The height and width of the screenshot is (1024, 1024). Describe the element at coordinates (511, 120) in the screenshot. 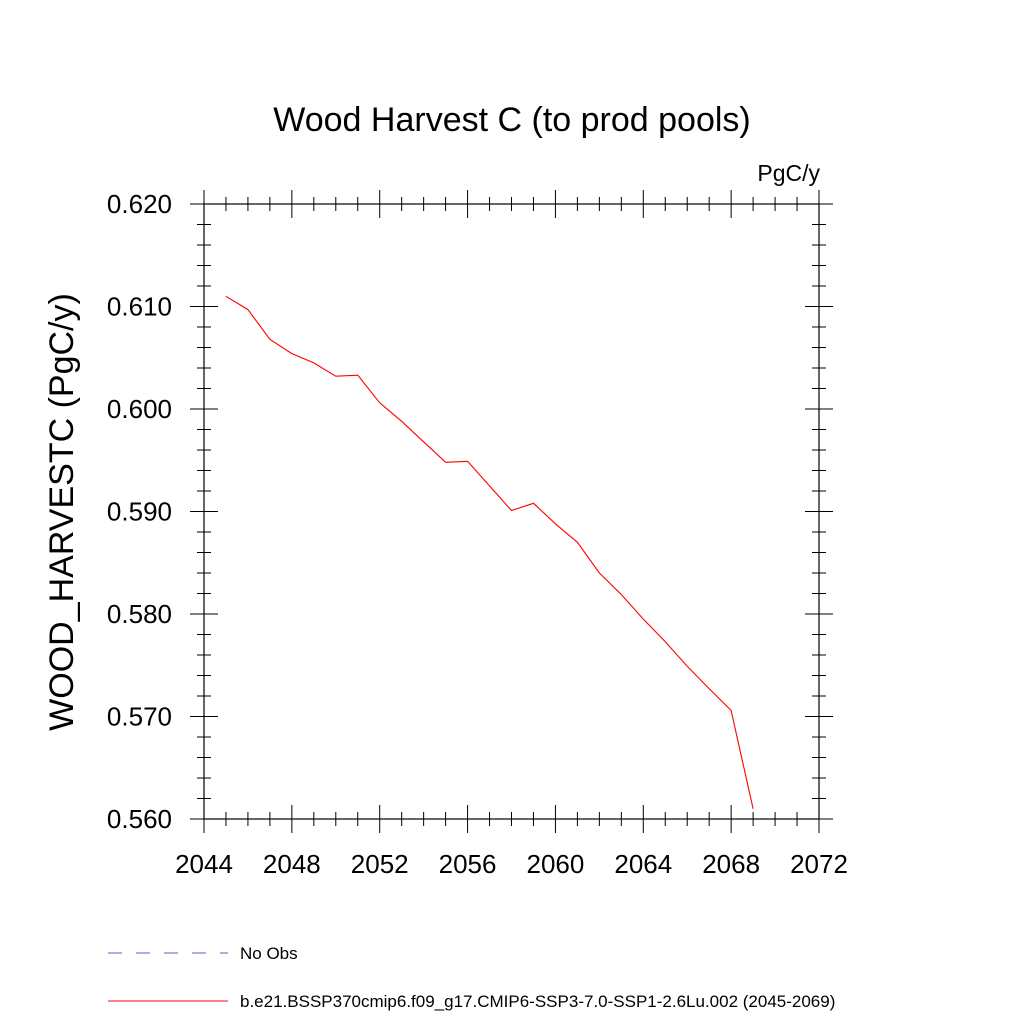

I see `chart-title: Wood Harvest C (to prod pools)` at that location.